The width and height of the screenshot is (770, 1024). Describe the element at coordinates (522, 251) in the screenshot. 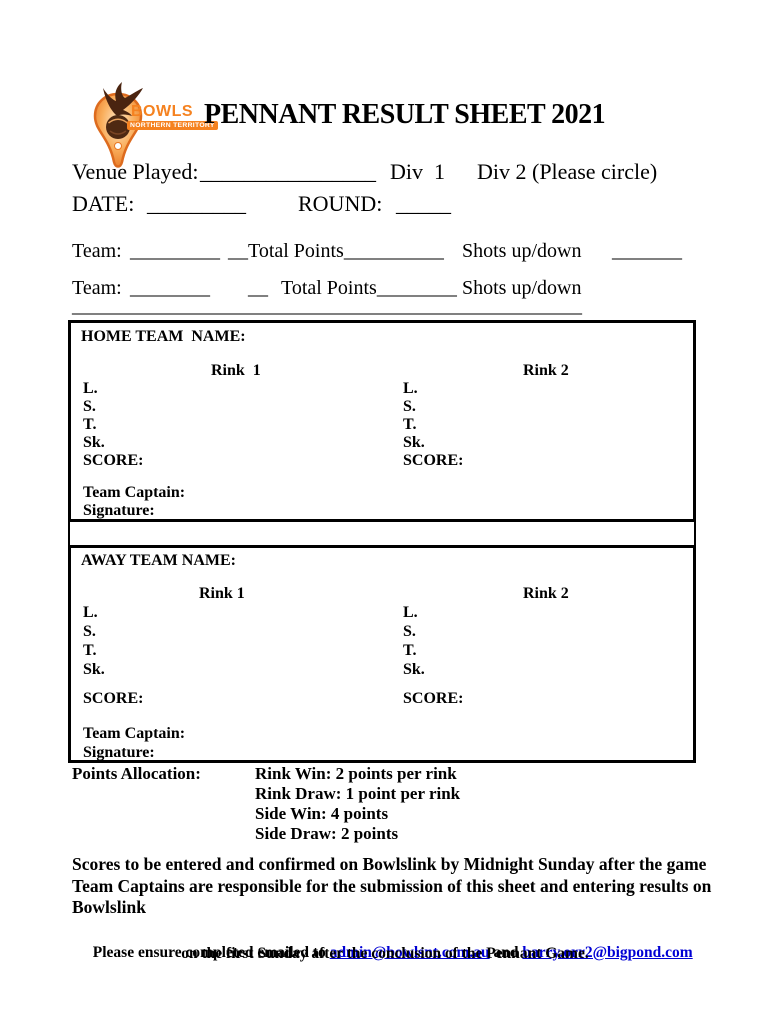

I see `team1-shots-label: Shots up/down` at that location.